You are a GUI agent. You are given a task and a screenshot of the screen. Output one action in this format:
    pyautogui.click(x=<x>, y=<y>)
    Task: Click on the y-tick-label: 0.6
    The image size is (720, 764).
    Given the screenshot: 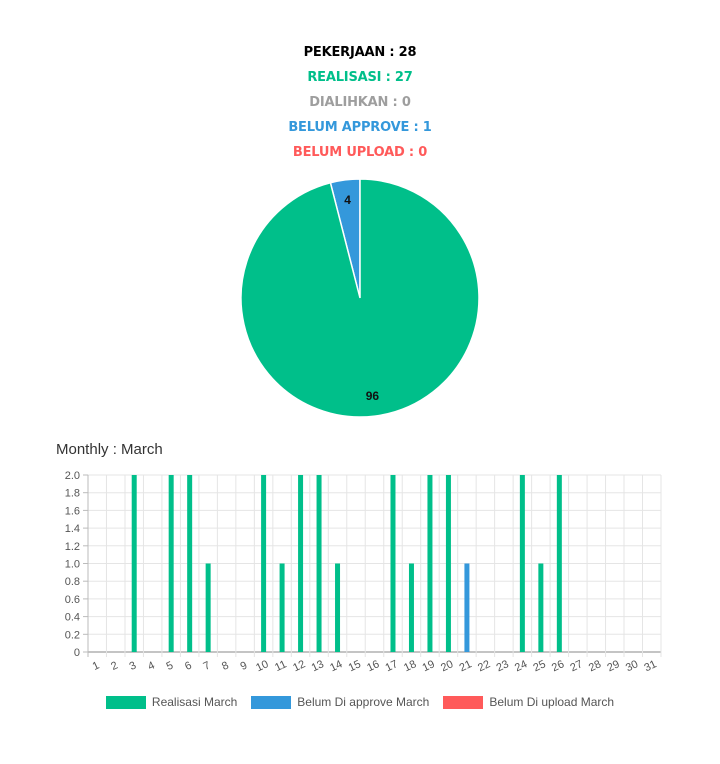 What is the action you would take?
    pyautogui.click(x=72, y=600)
    